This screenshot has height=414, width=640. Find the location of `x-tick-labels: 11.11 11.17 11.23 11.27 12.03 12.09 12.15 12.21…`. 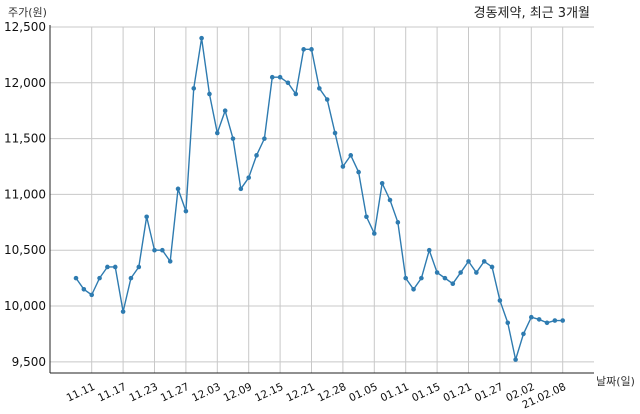

x-tick-labels: 11.11 11.17 11.23 11.27 12.03 12.09 12.15 12.21… is located at coordinates (316, 396).